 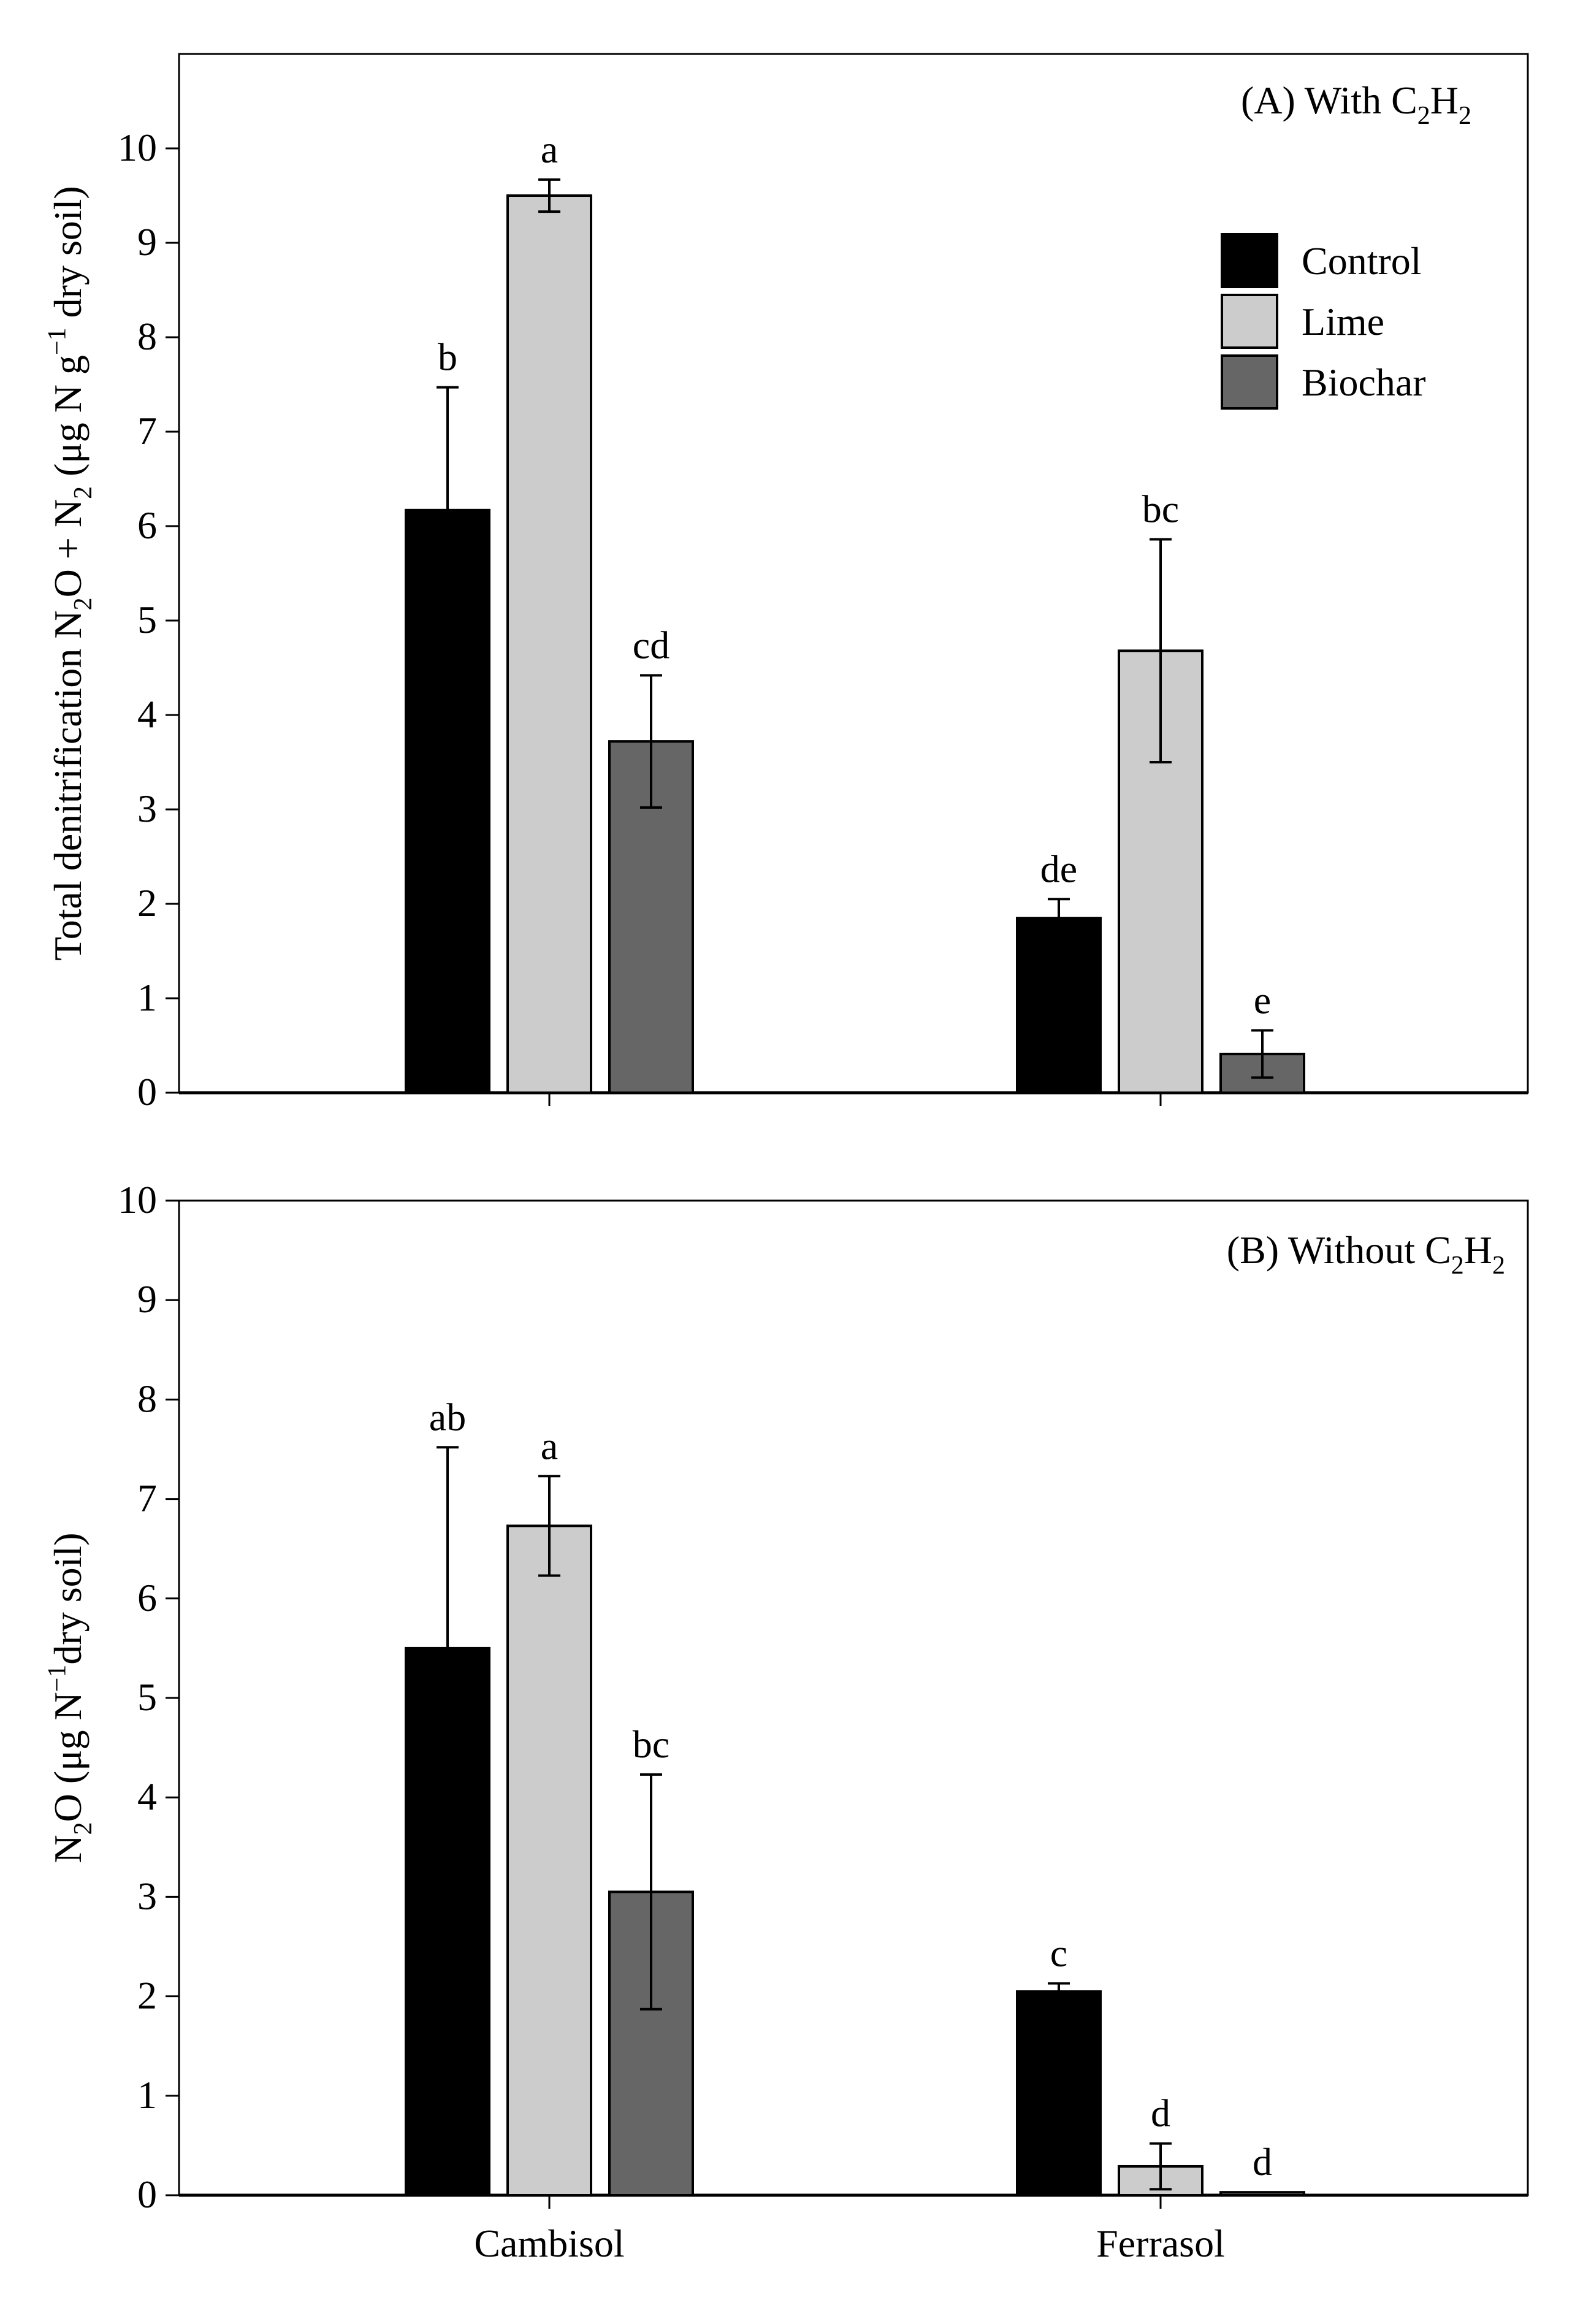 I want to click on x-category-label-cambisol: Cambisol, so click(x=549, y=2244).